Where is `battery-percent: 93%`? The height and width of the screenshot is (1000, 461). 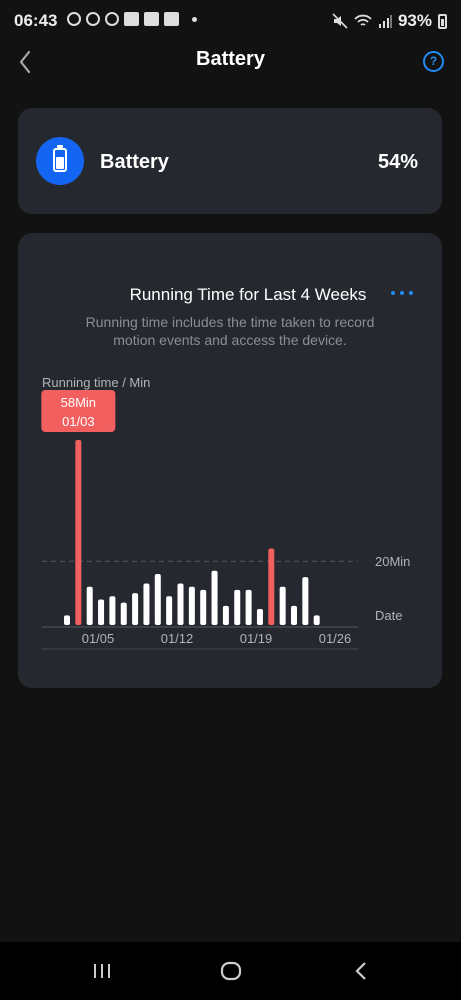 battery-percent: 93% is located at coordinates (414, 20).